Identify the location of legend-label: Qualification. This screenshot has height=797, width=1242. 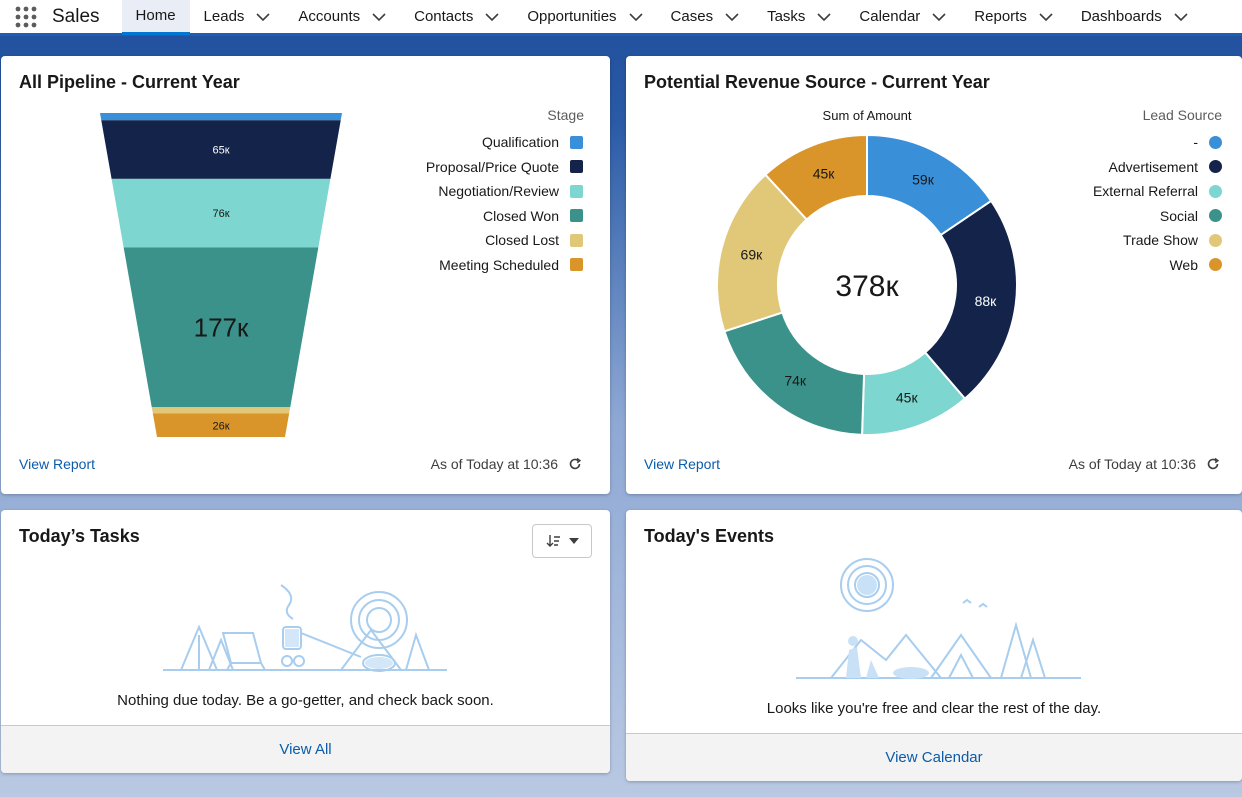
(520, 142).